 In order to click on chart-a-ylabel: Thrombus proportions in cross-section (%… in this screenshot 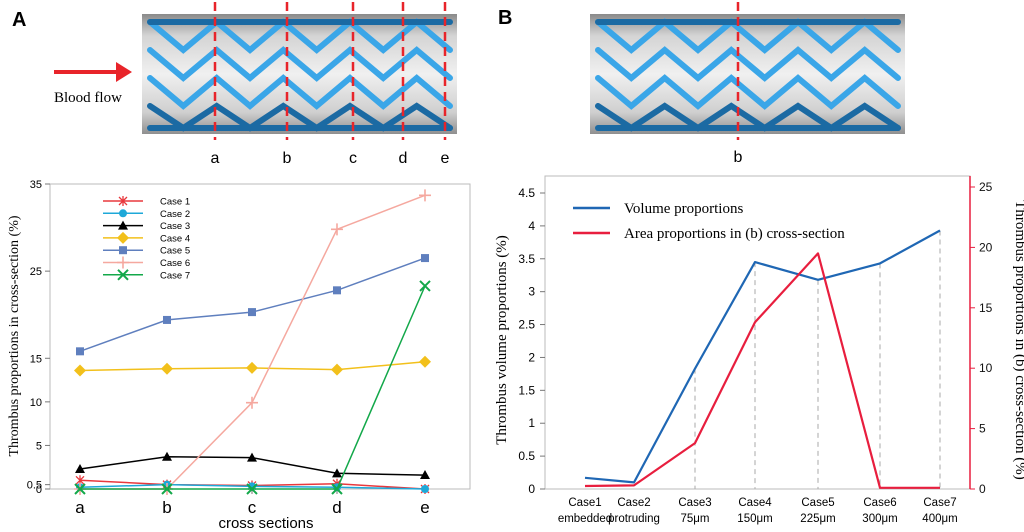, I will do `click(14, 335)`.